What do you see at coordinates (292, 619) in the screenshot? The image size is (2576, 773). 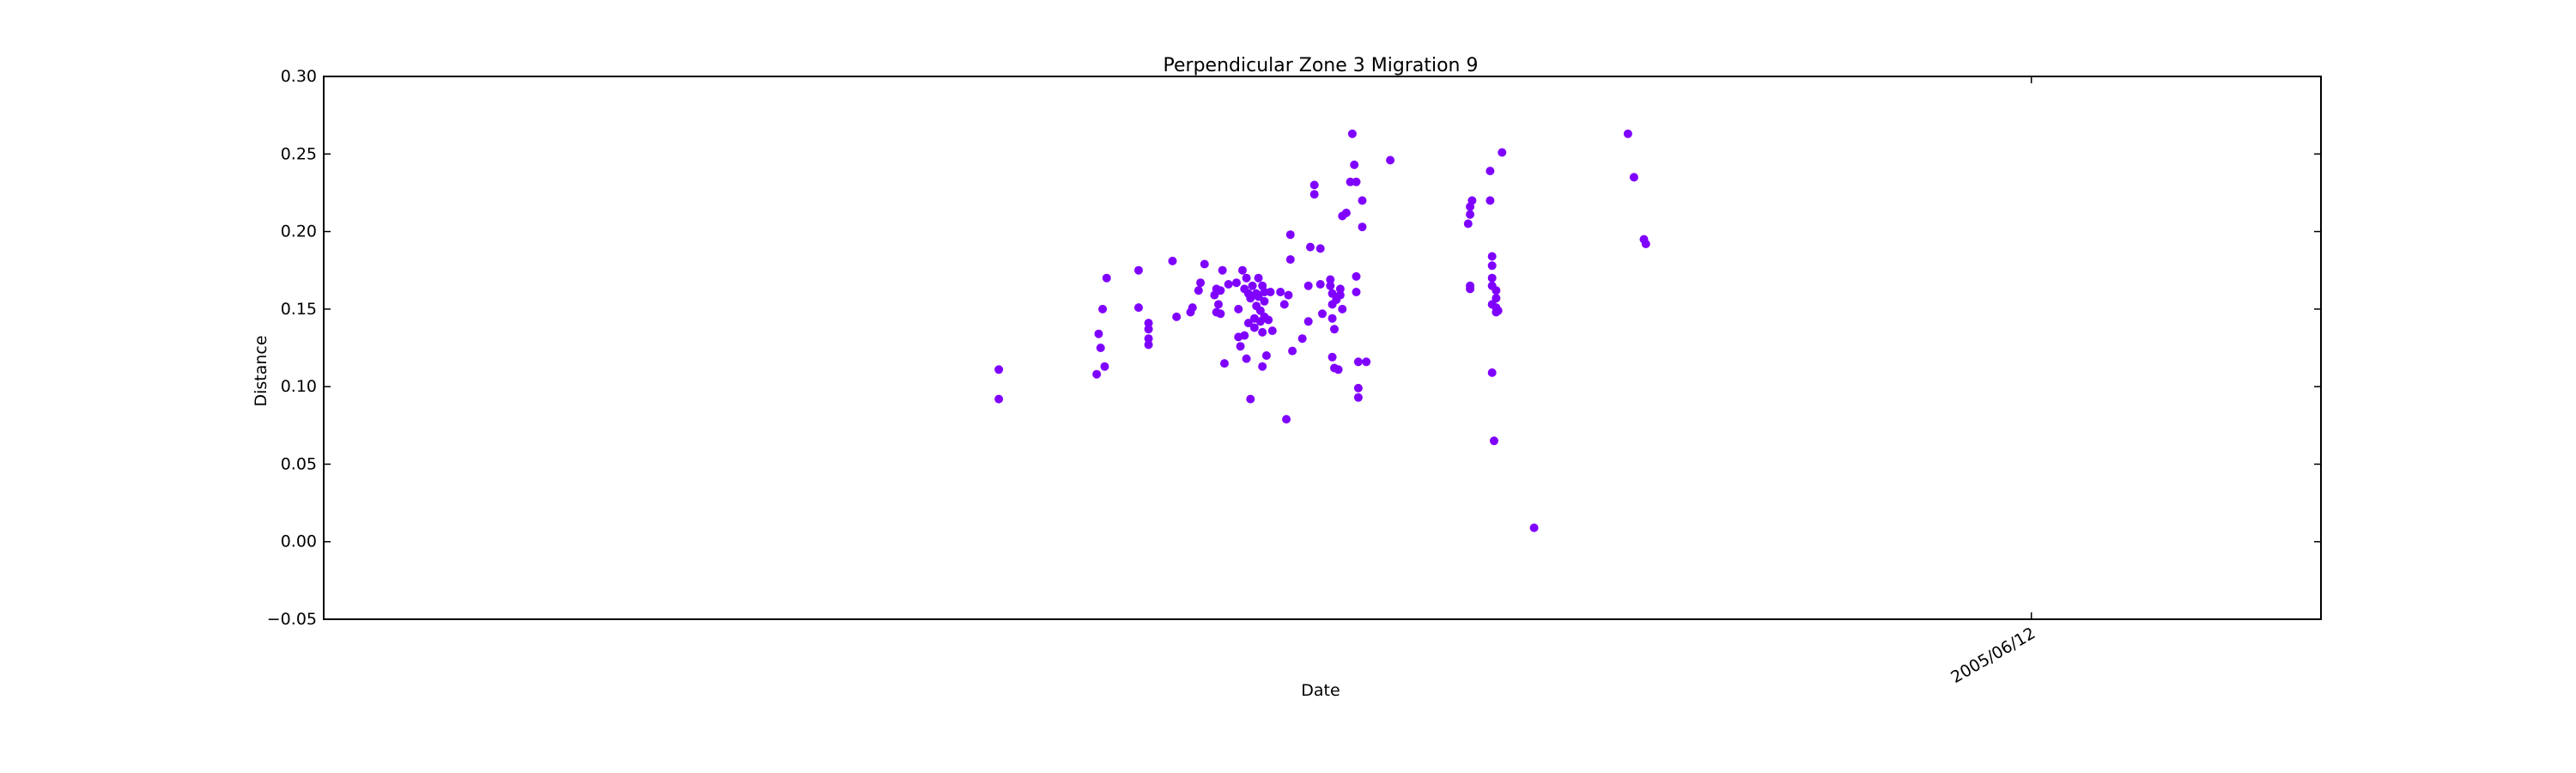 I see `y-tick-label: −0.05` at bounding box center [292, 619].